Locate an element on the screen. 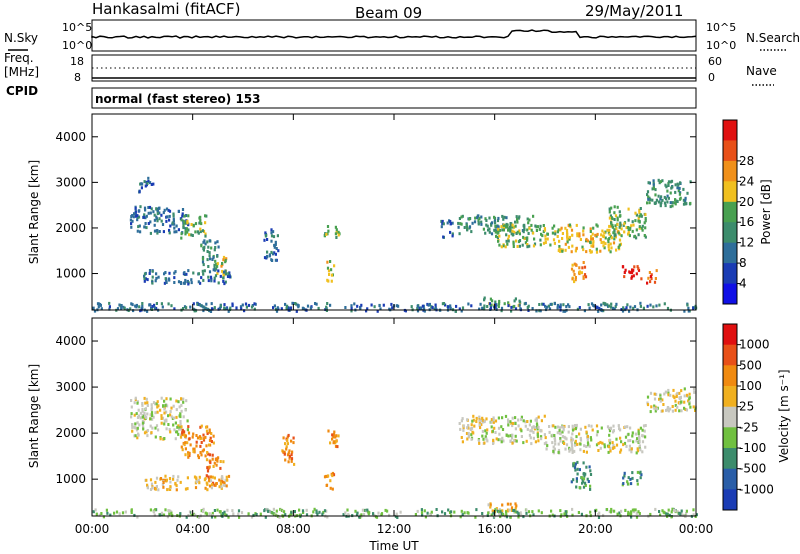 This screenshot has height=554, width=800. velocity-colorbar-label: -1000 is located at coordinates (756, 489).